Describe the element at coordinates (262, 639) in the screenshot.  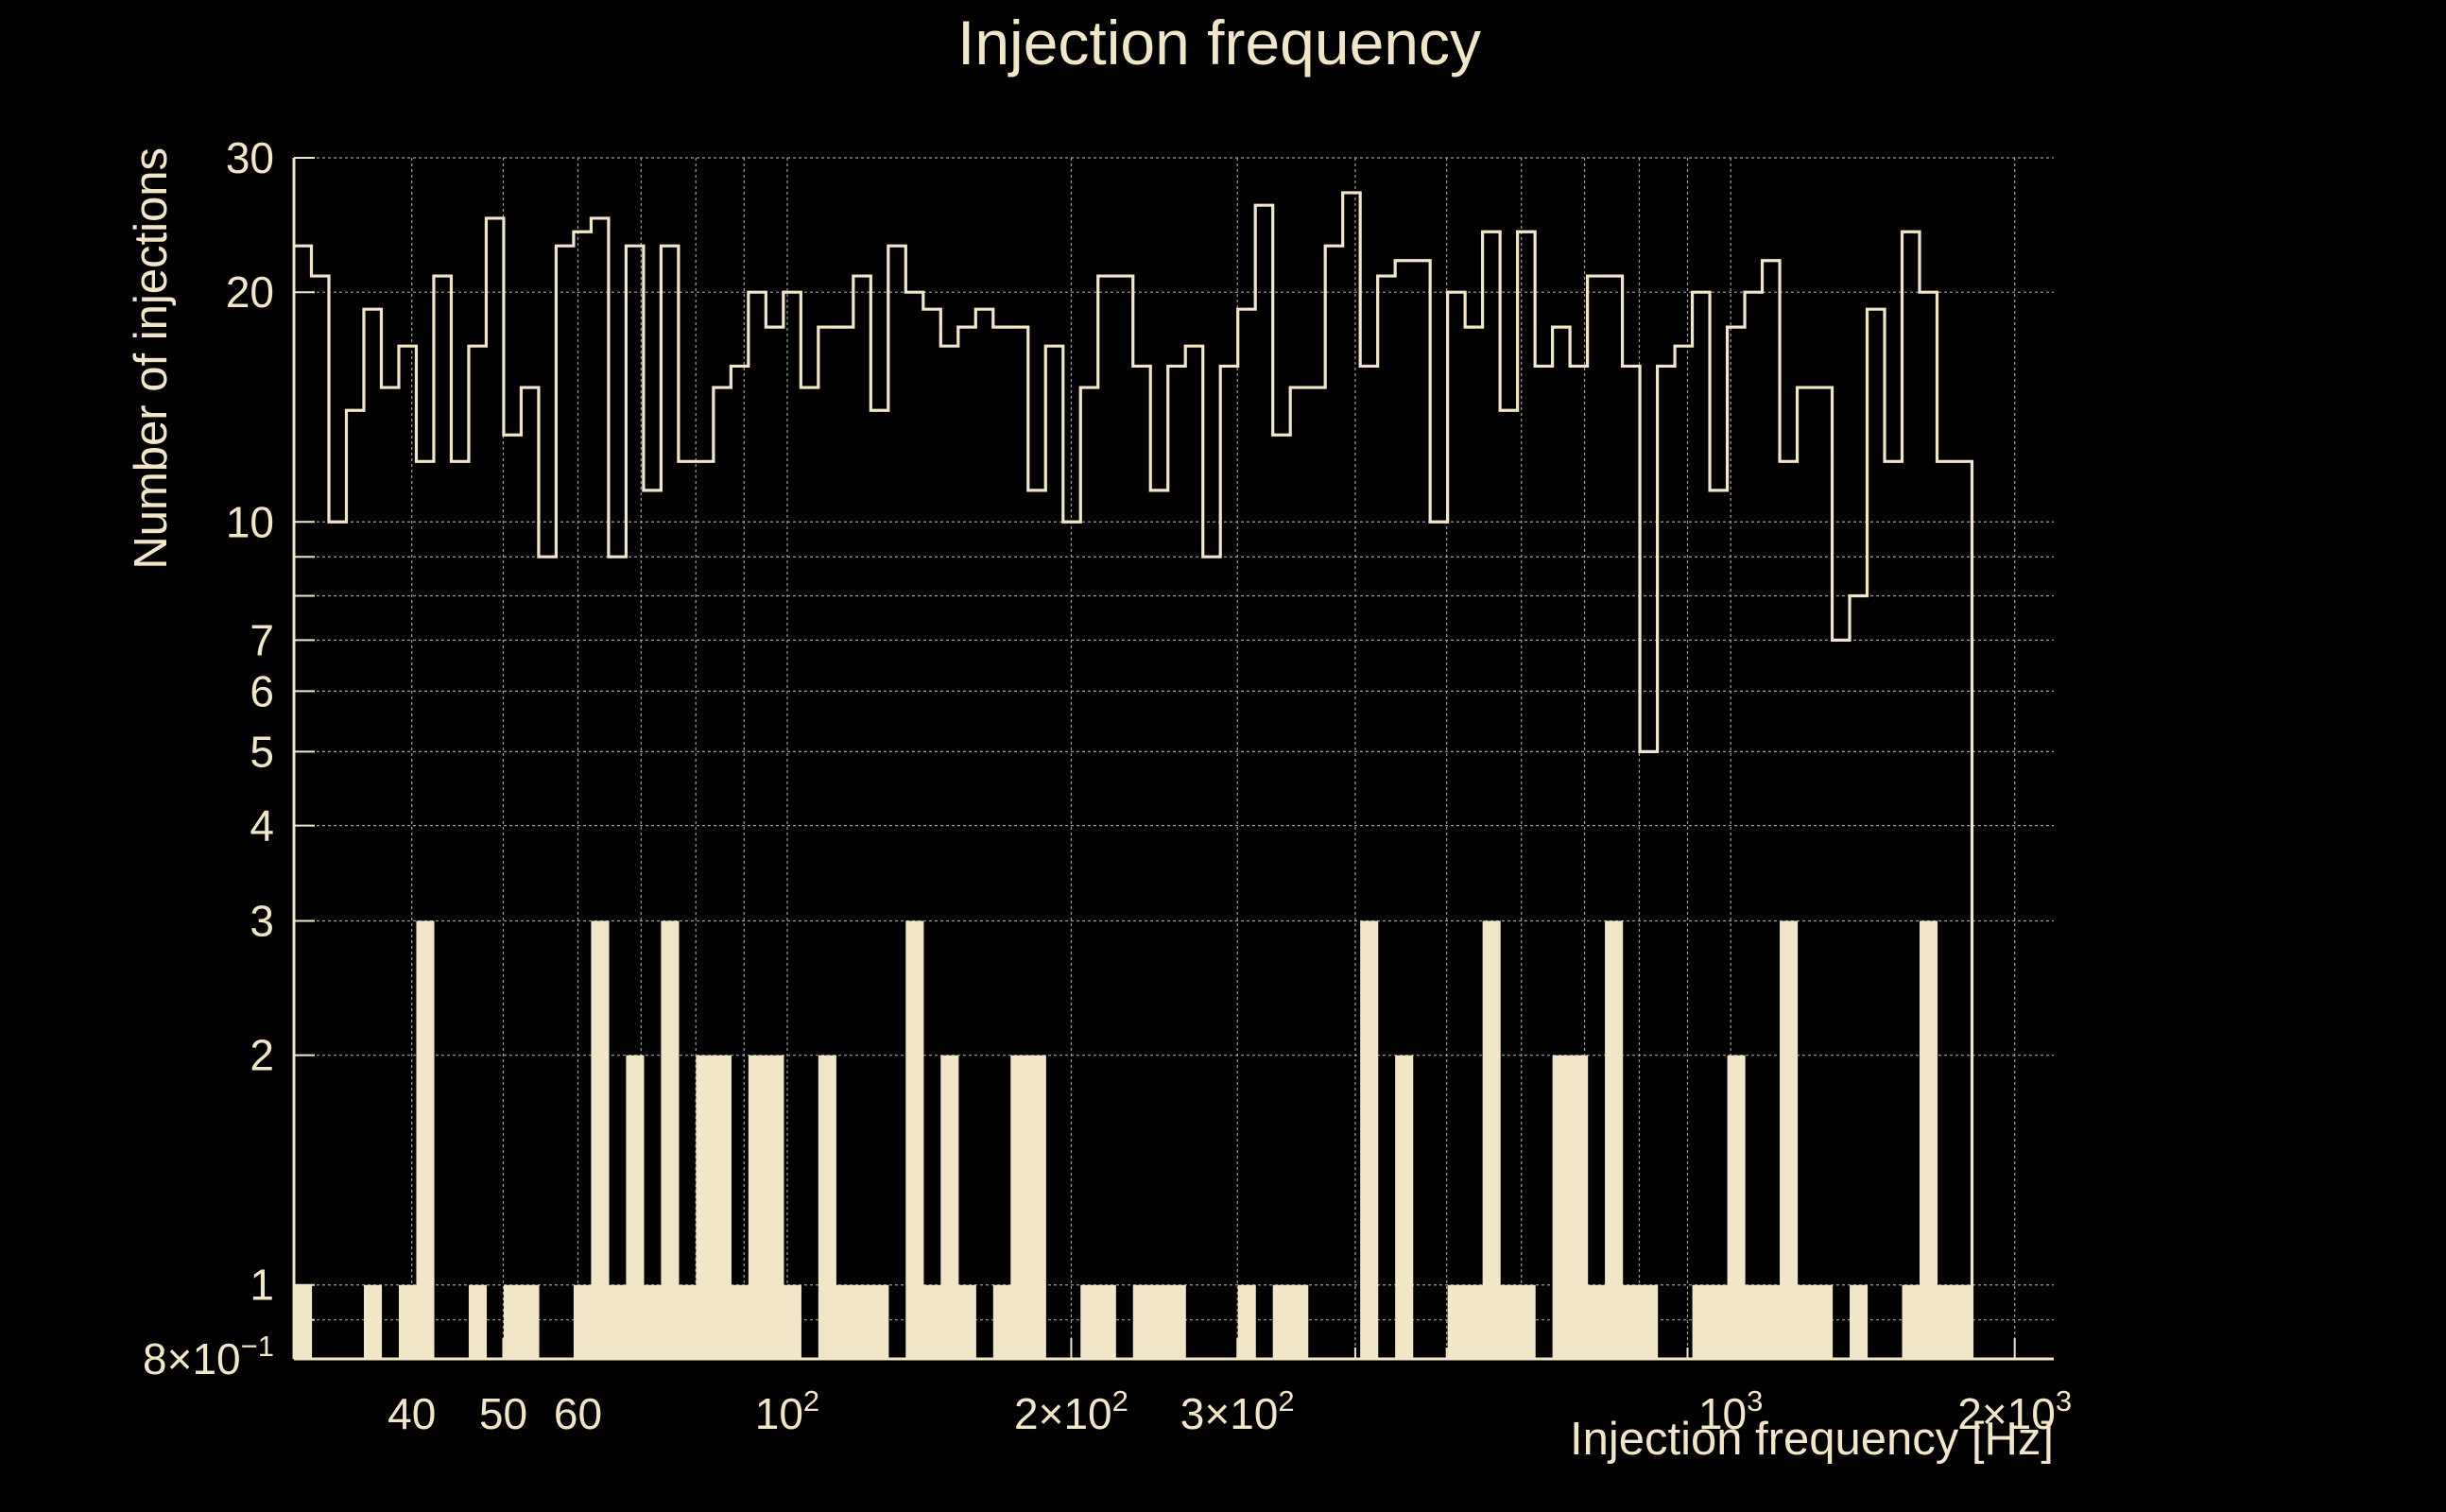
I see `y-tick-label: 7` at that location.